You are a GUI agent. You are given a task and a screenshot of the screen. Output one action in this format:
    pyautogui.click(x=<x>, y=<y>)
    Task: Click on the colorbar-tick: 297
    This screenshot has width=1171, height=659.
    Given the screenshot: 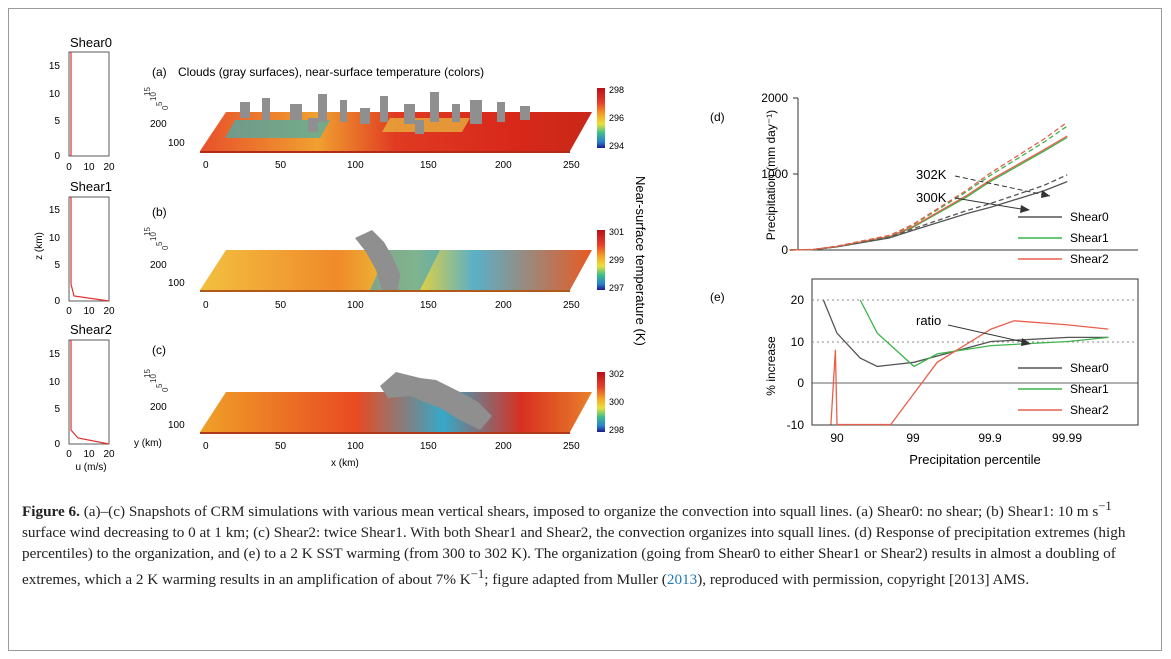 What is the action you would take?
    pyautogui.click(x=616, y=288)
    